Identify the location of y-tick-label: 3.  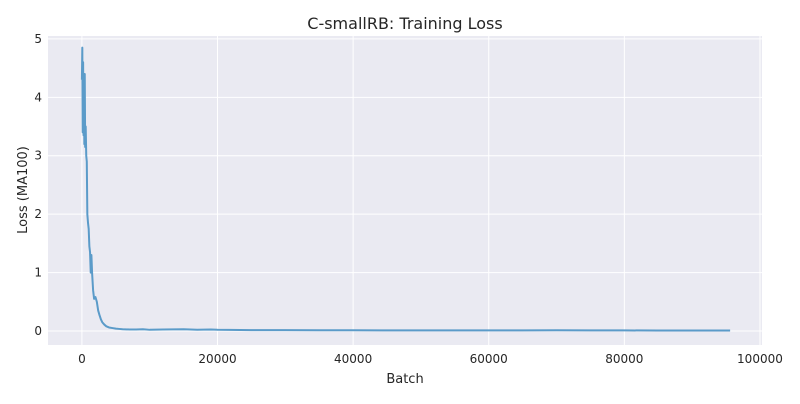
(38, 156).